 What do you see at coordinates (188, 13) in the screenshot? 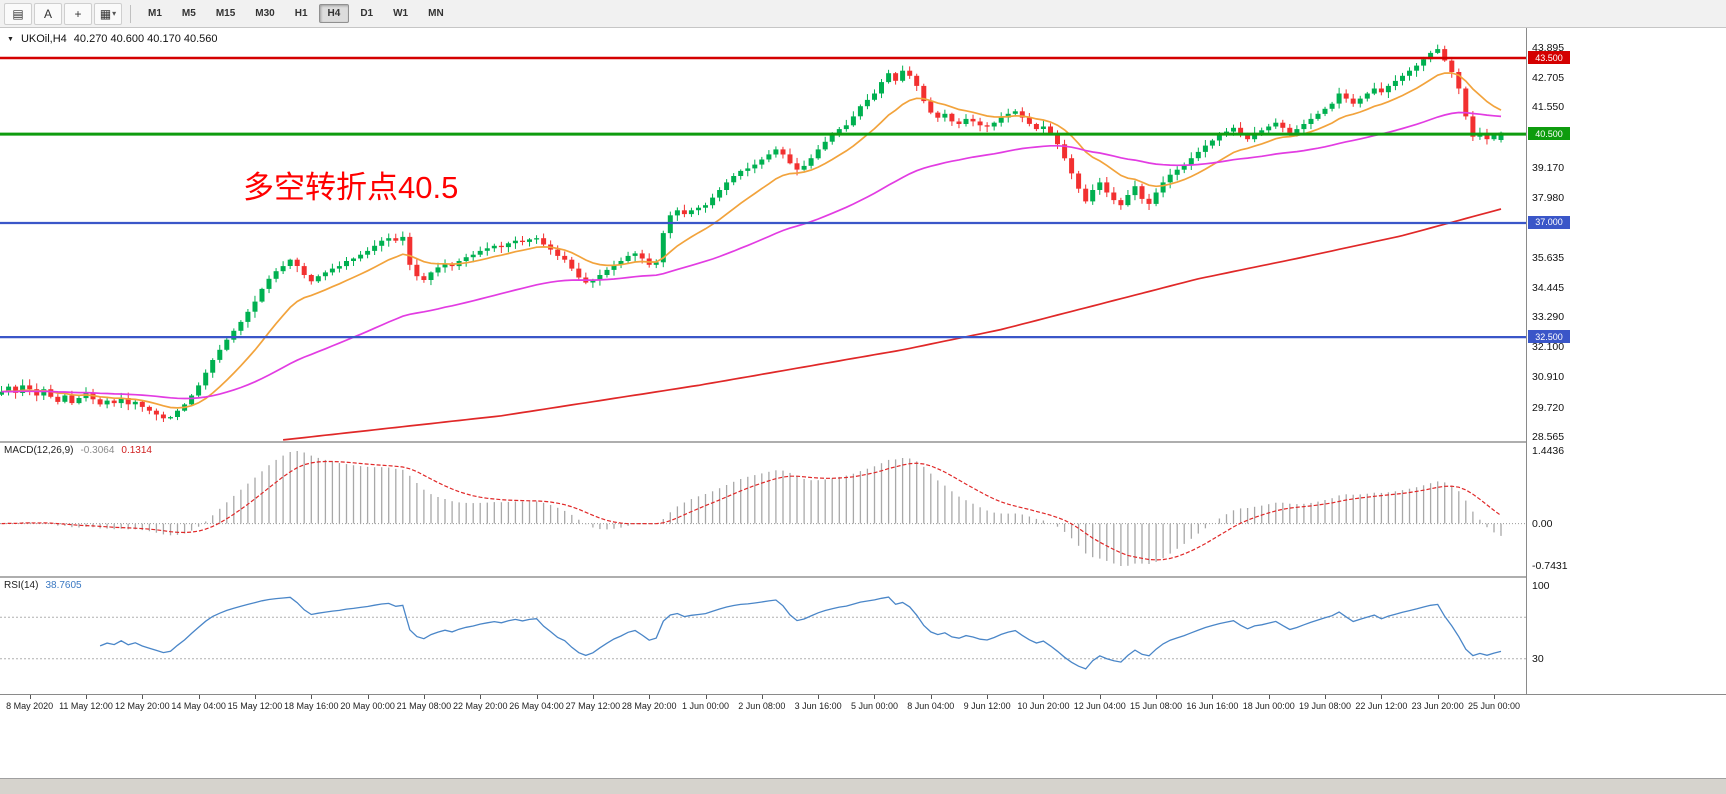
I see `timeframe-m5-button: M5` at bounding box center [188, 13].